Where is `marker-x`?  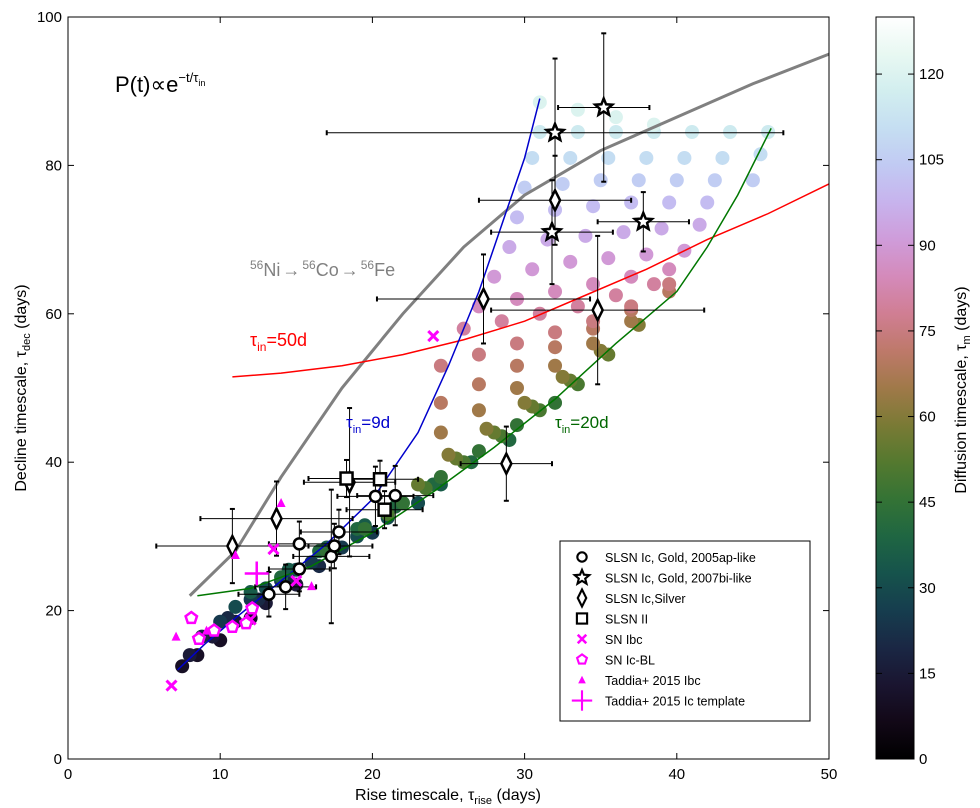 marker-x is located at coordinates (582, 639).